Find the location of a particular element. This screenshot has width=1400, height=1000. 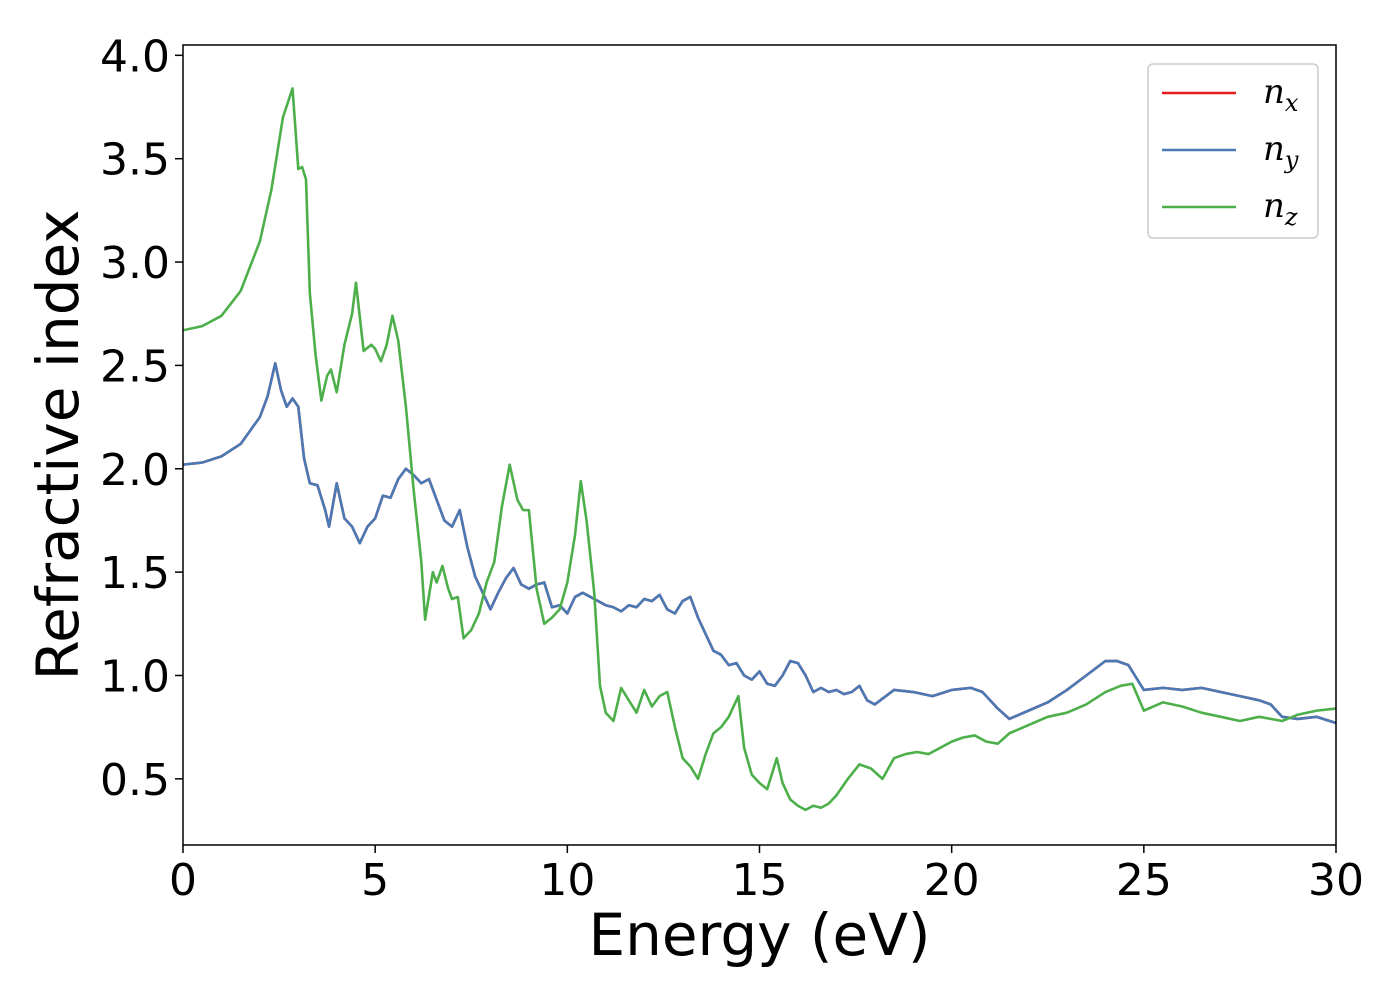

y-tick-label: 0.5 is located at coordinates (135, 780).